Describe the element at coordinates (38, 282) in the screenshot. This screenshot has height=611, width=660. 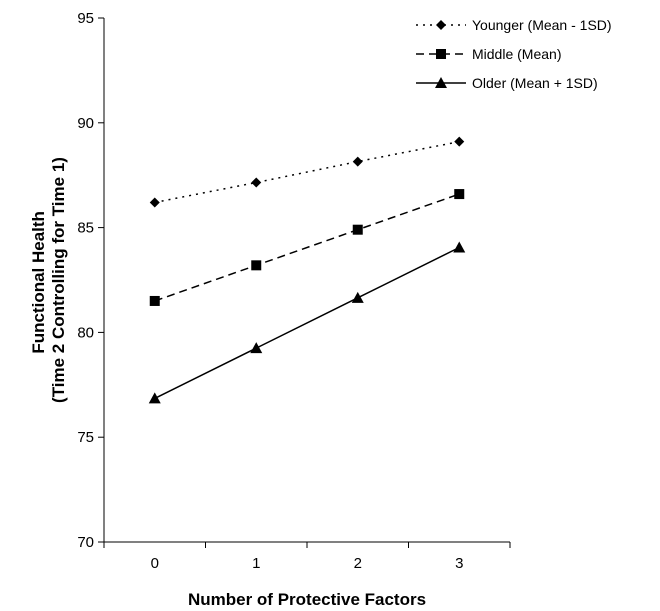
I see `y-axis-title-line-1: Functional Health` at that location.